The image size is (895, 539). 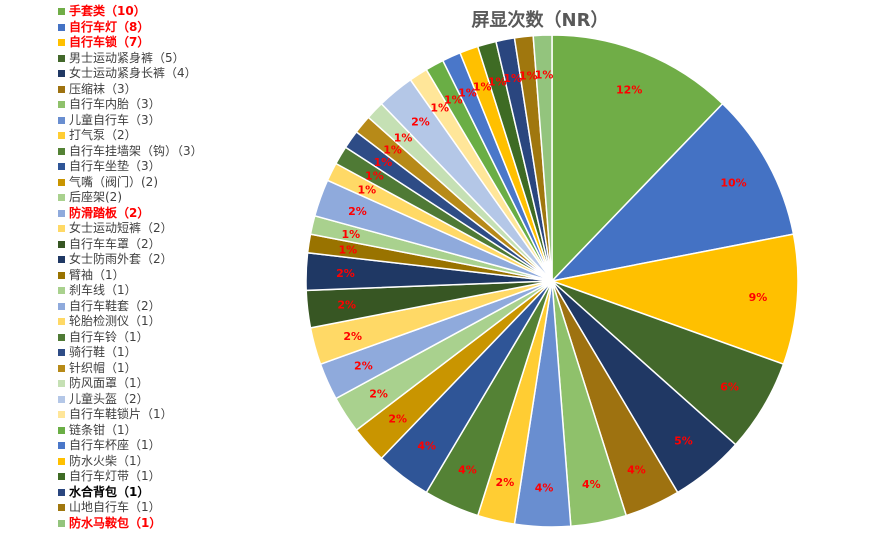 What do you see at coordinates (183, 245) in the screenshot?
I see `legend-item: 自行车车罩（2）` at bounding box center [183, 245].